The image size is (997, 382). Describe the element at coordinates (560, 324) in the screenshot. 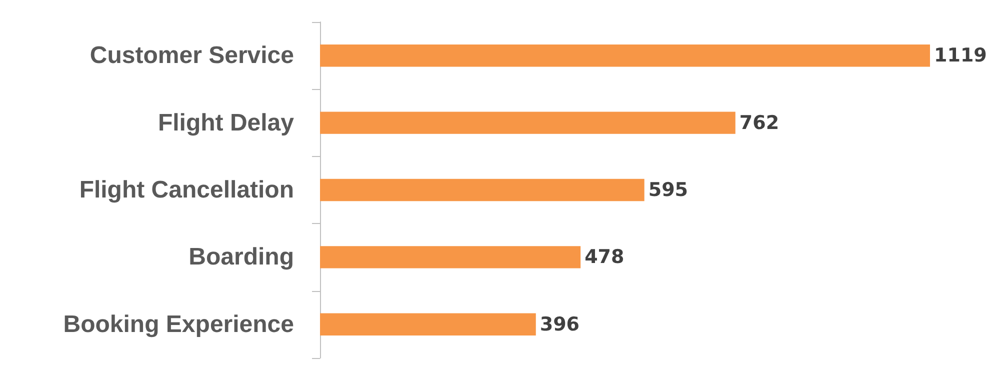

I see `data-label: 396` at that location.